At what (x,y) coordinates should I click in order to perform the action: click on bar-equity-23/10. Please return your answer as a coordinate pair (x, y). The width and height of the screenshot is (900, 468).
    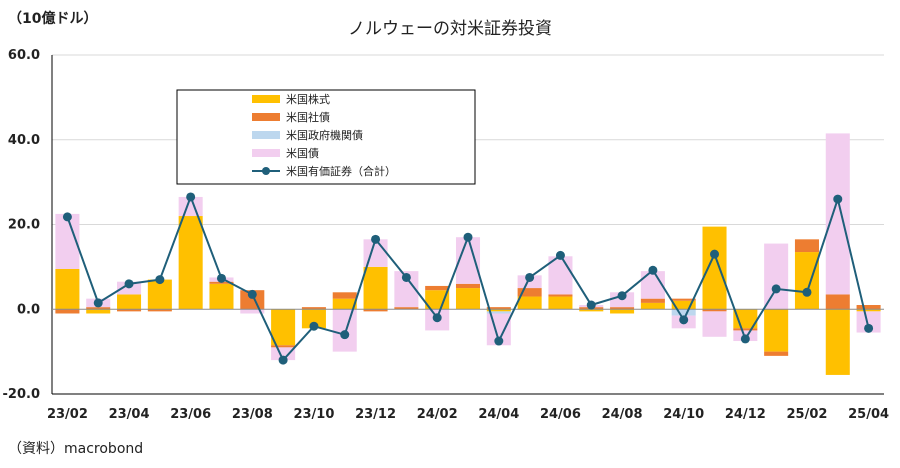
    Looking at the image, I should click on (313, 319).